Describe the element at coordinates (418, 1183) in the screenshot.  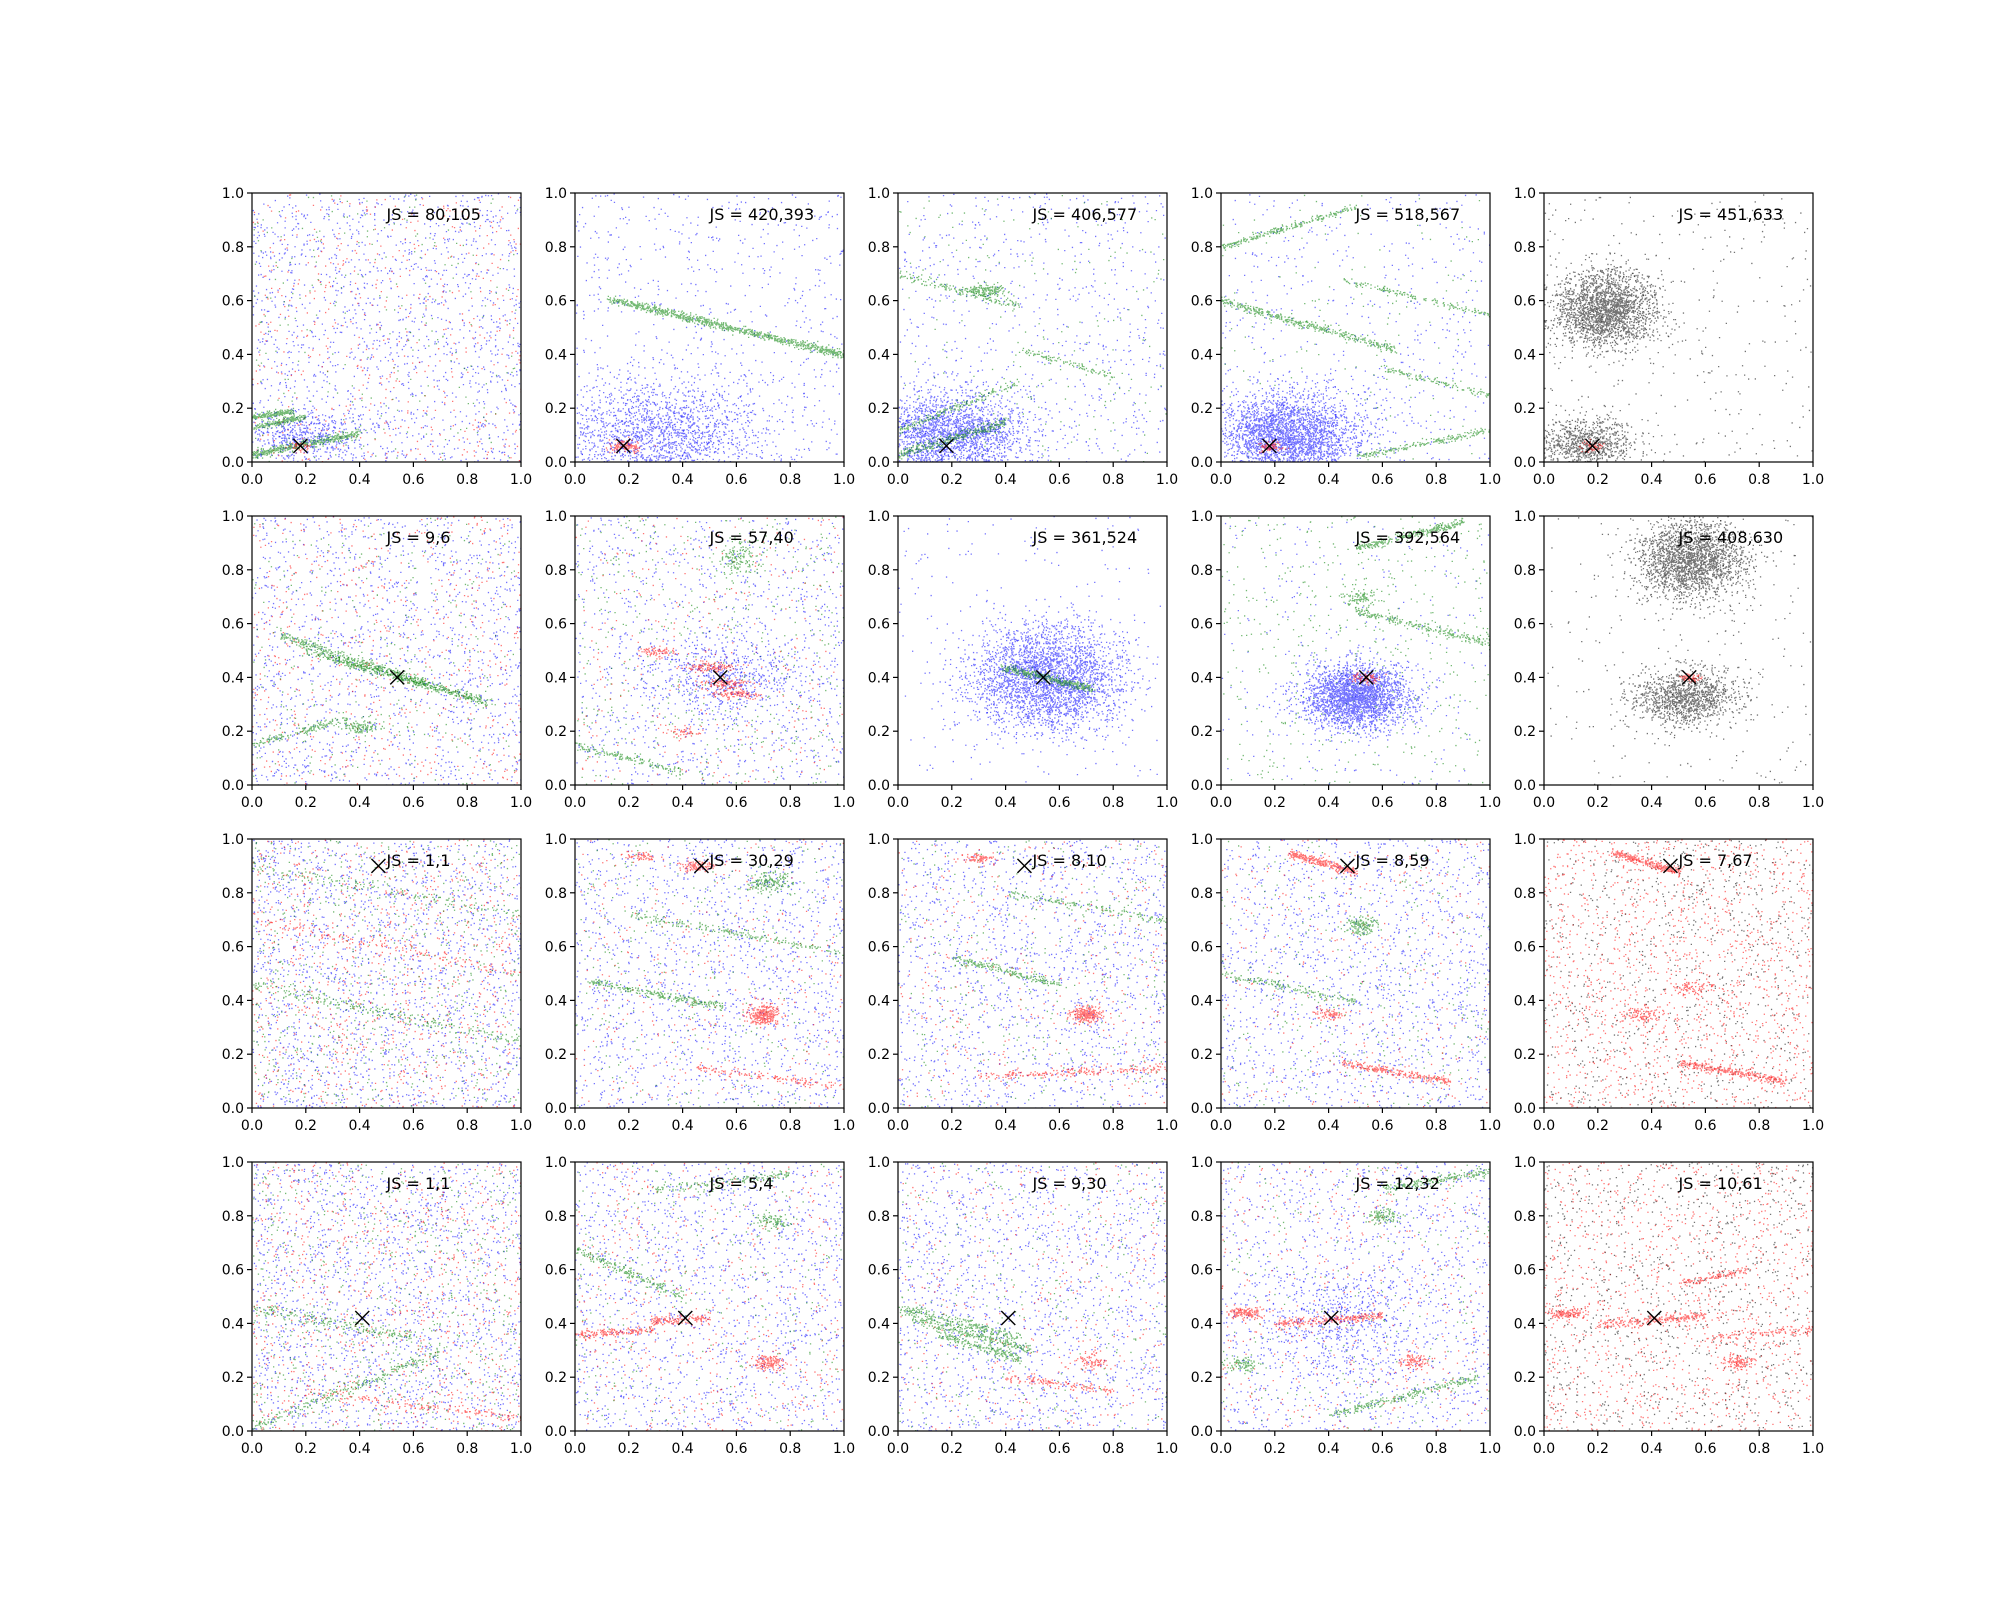
I see `js-score-label: JS = 1,1` at that location.